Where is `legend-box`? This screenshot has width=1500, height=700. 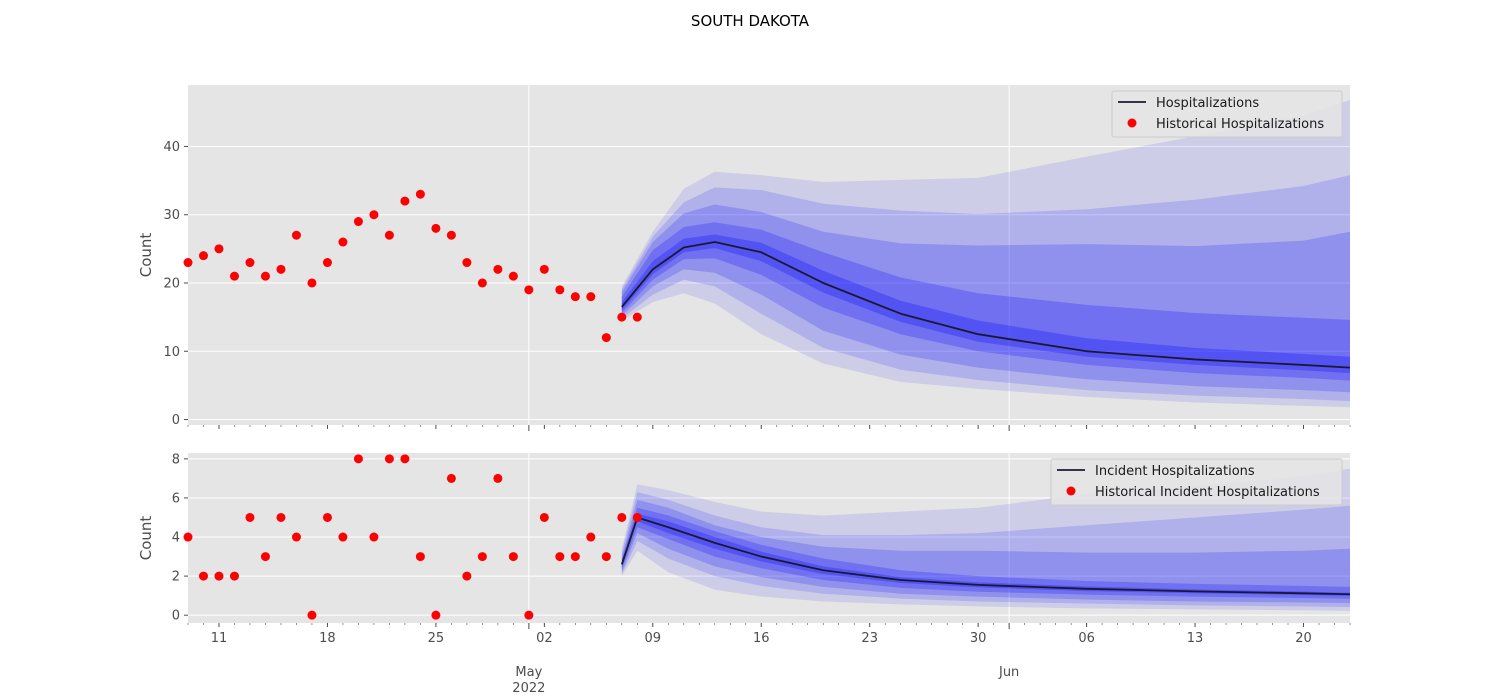 legend-box is located at coordinates (1196, 482).